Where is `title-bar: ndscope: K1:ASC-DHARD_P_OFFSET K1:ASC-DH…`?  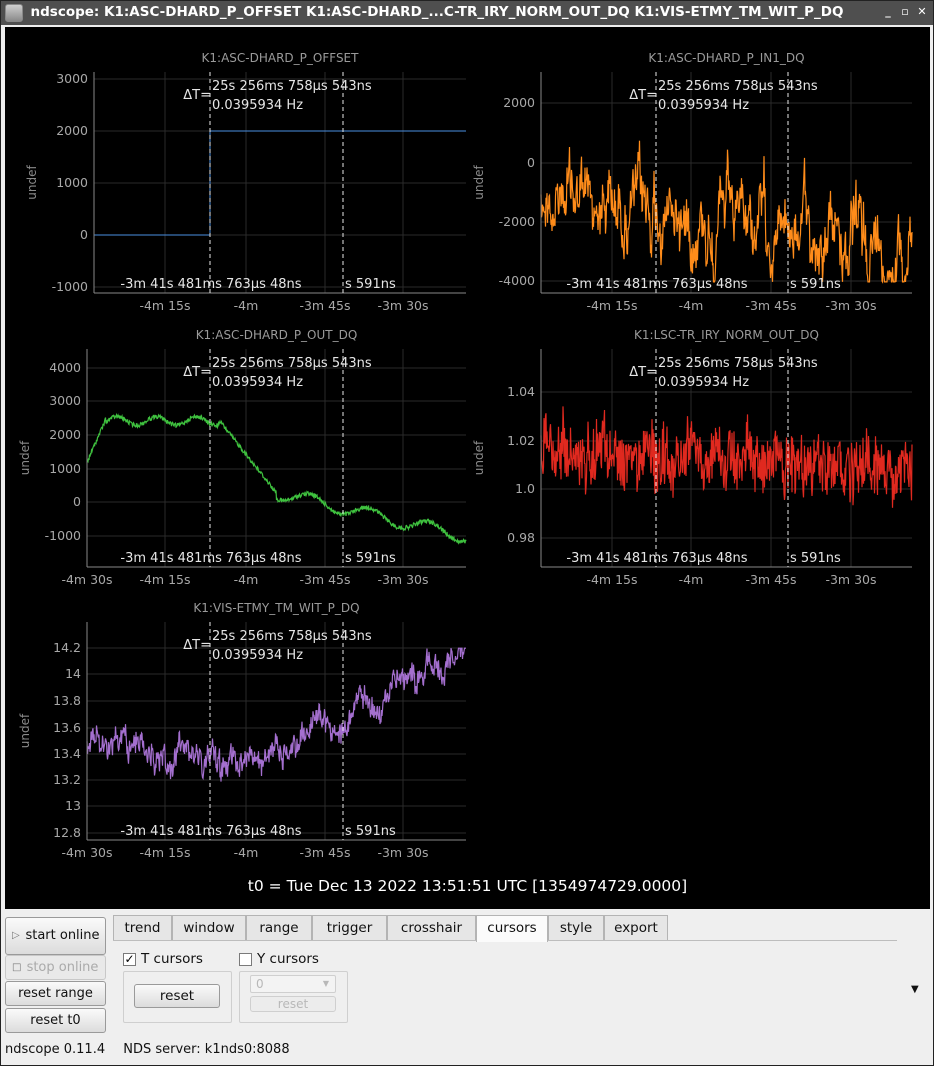 title-bar: ndscope: K1:ASC-DHARD_P_OFFSET K1:ASC-DH… is located at coordinates (467, 13).